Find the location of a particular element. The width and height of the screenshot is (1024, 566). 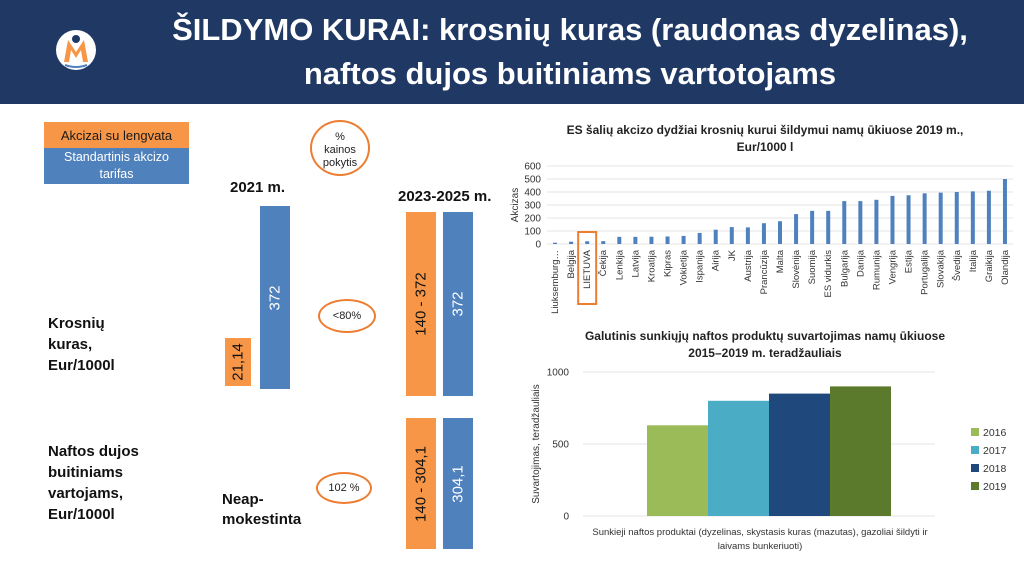

chart2-legend-label: 2019 is located at coordinates (995, 487).